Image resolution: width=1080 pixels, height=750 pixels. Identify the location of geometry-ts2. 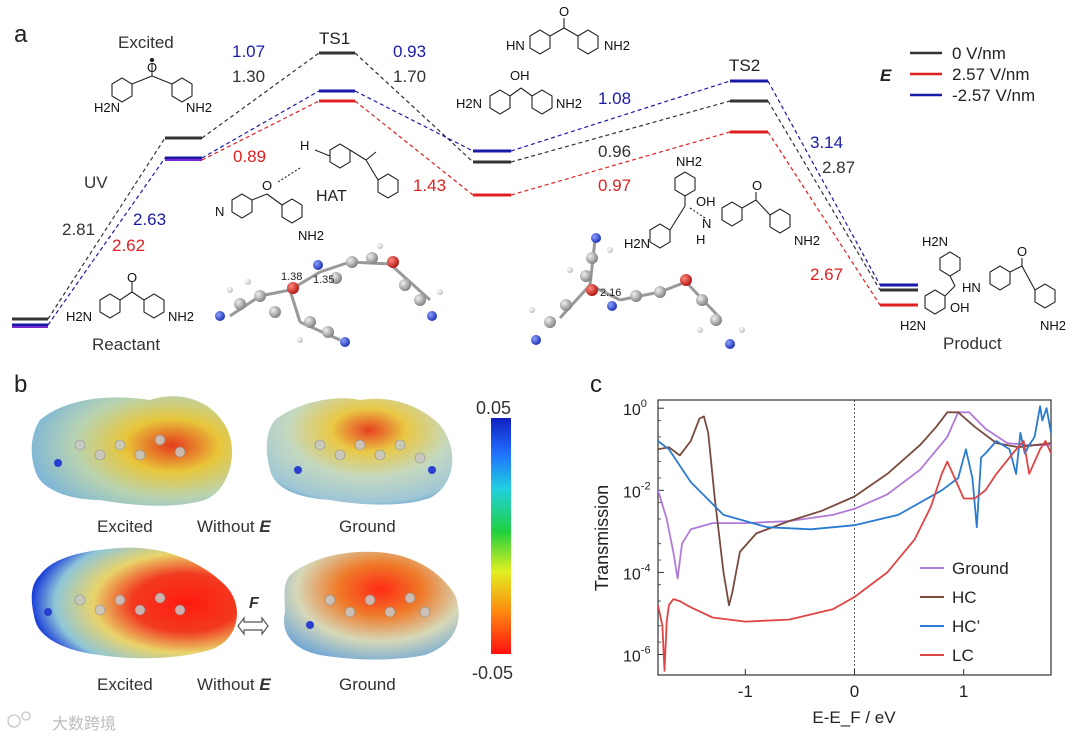
(637, 291).